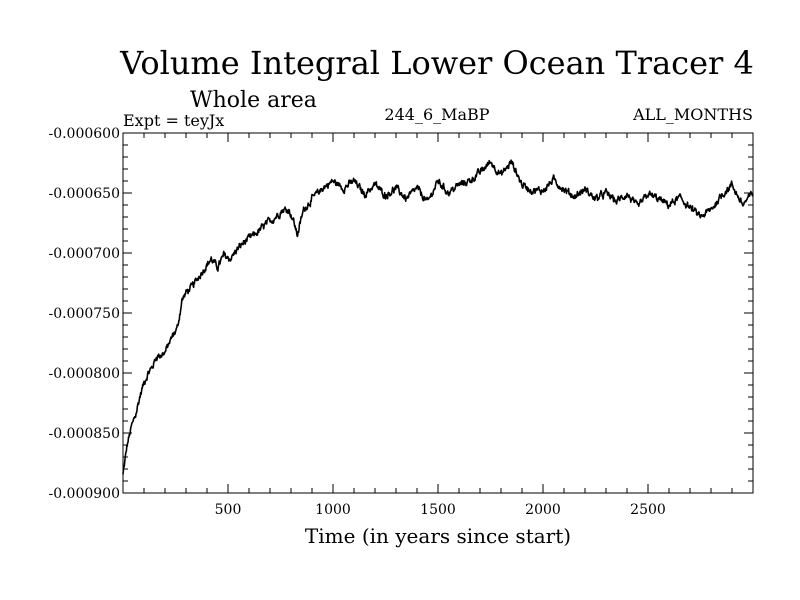 The image size is (800, 600). I want to click on months-label: ALL_MONTHS, so click(692, 114).